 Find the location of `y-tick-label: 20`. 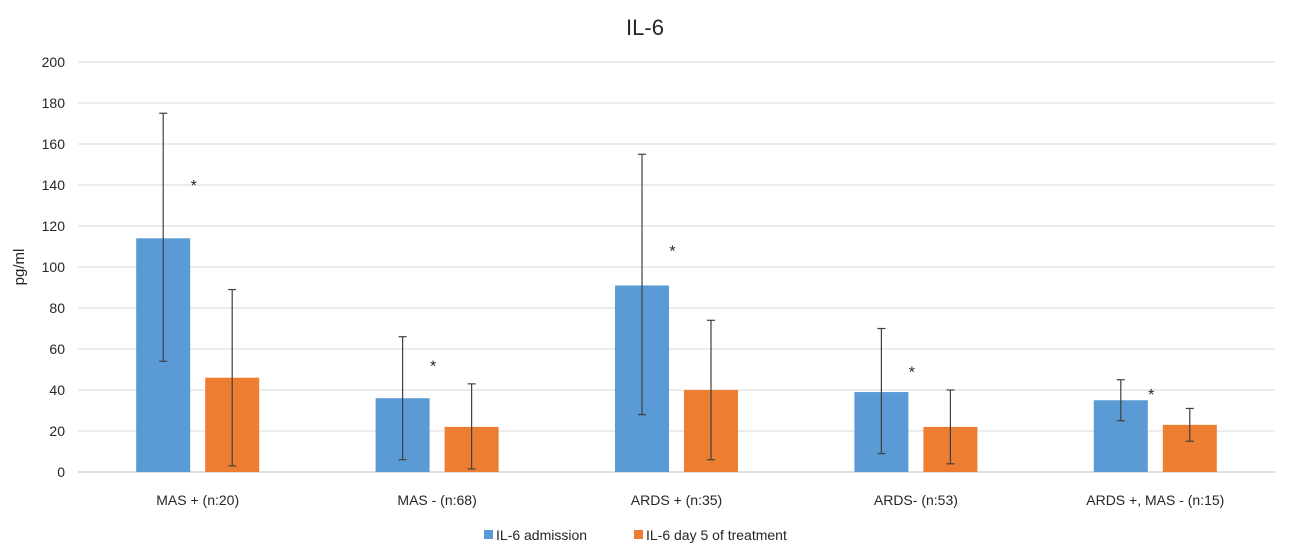

y-tick-label: 20 is located at coordinates (57, 431).